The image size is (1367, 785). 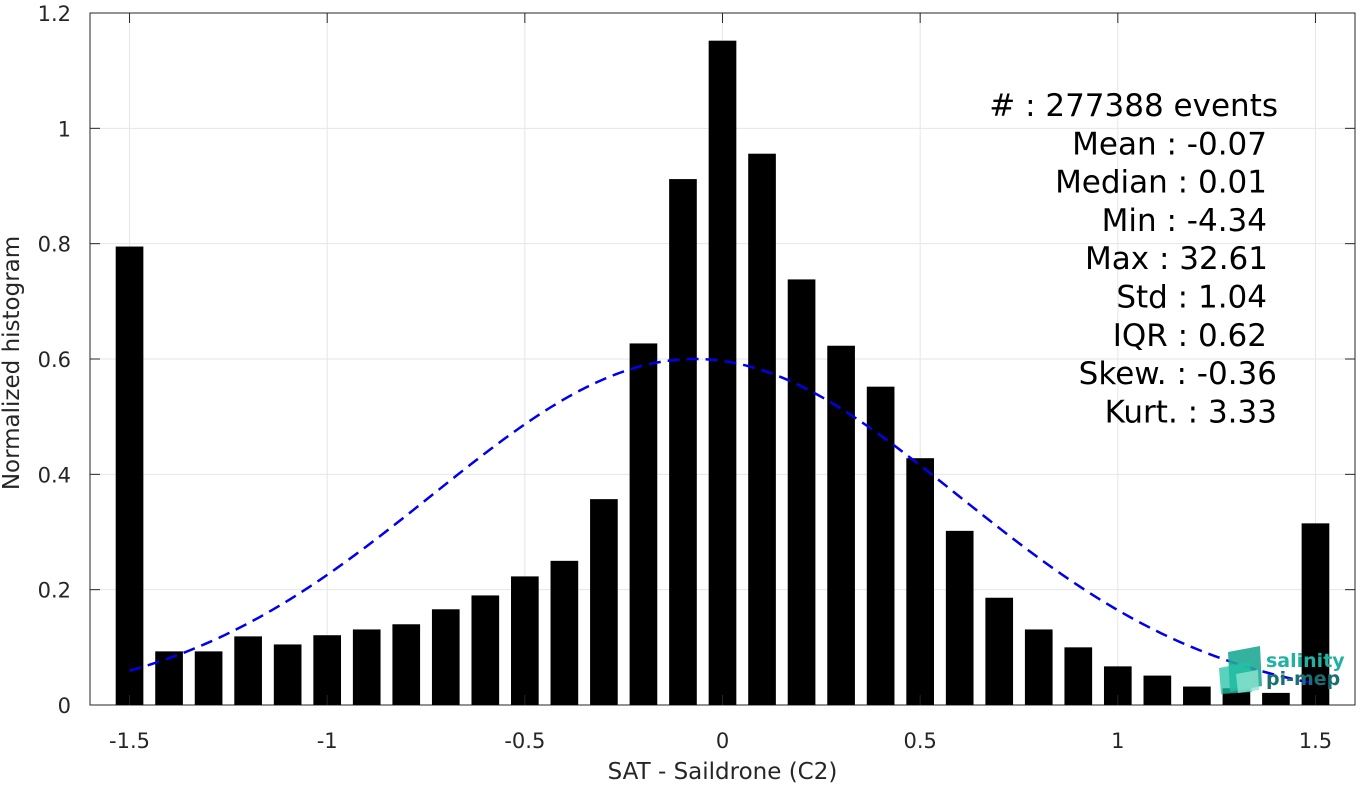 What do you see at coordinates (1191, 412) in the screenshot?
I see `stats-line: Kurt. : 3.33` at bounding box center [1191, 412].